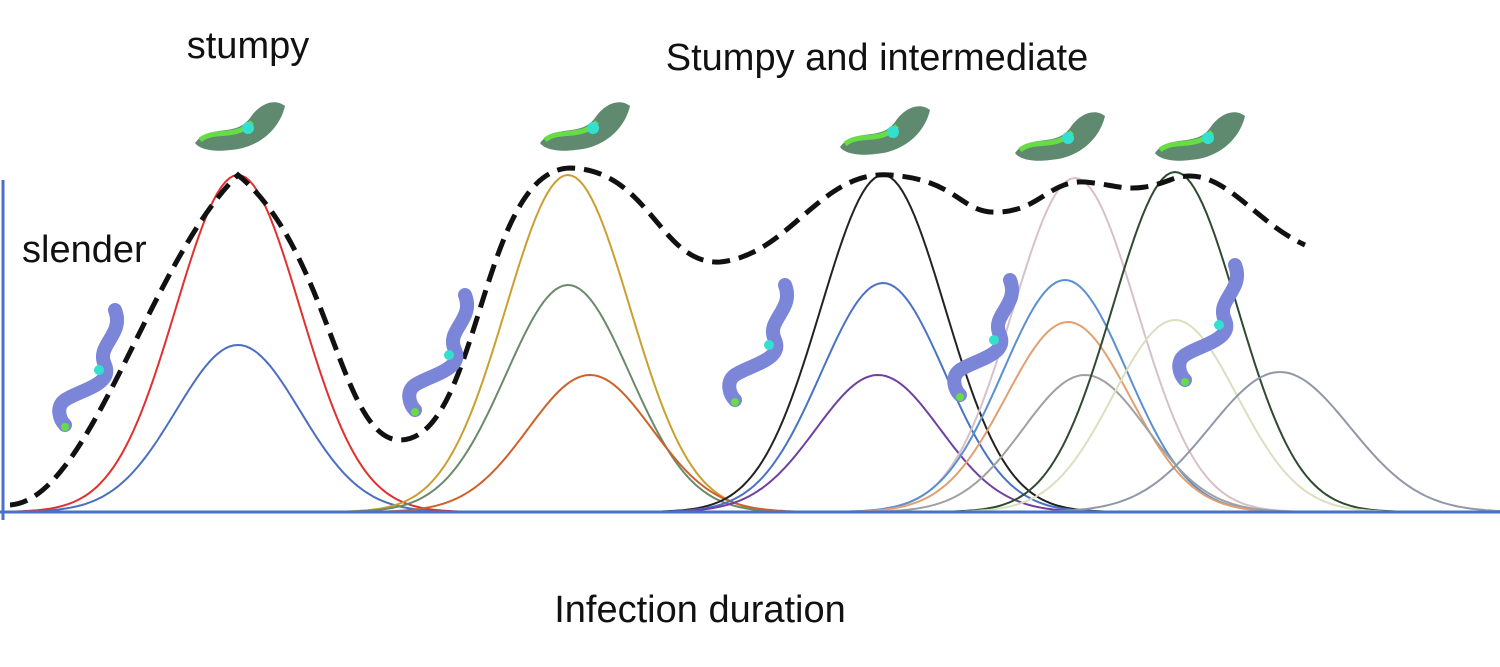 The image size is (1500, 667). Describe the element at coordinates (84, 250) in the screenshot. I see `label-slender: slender` at that location.